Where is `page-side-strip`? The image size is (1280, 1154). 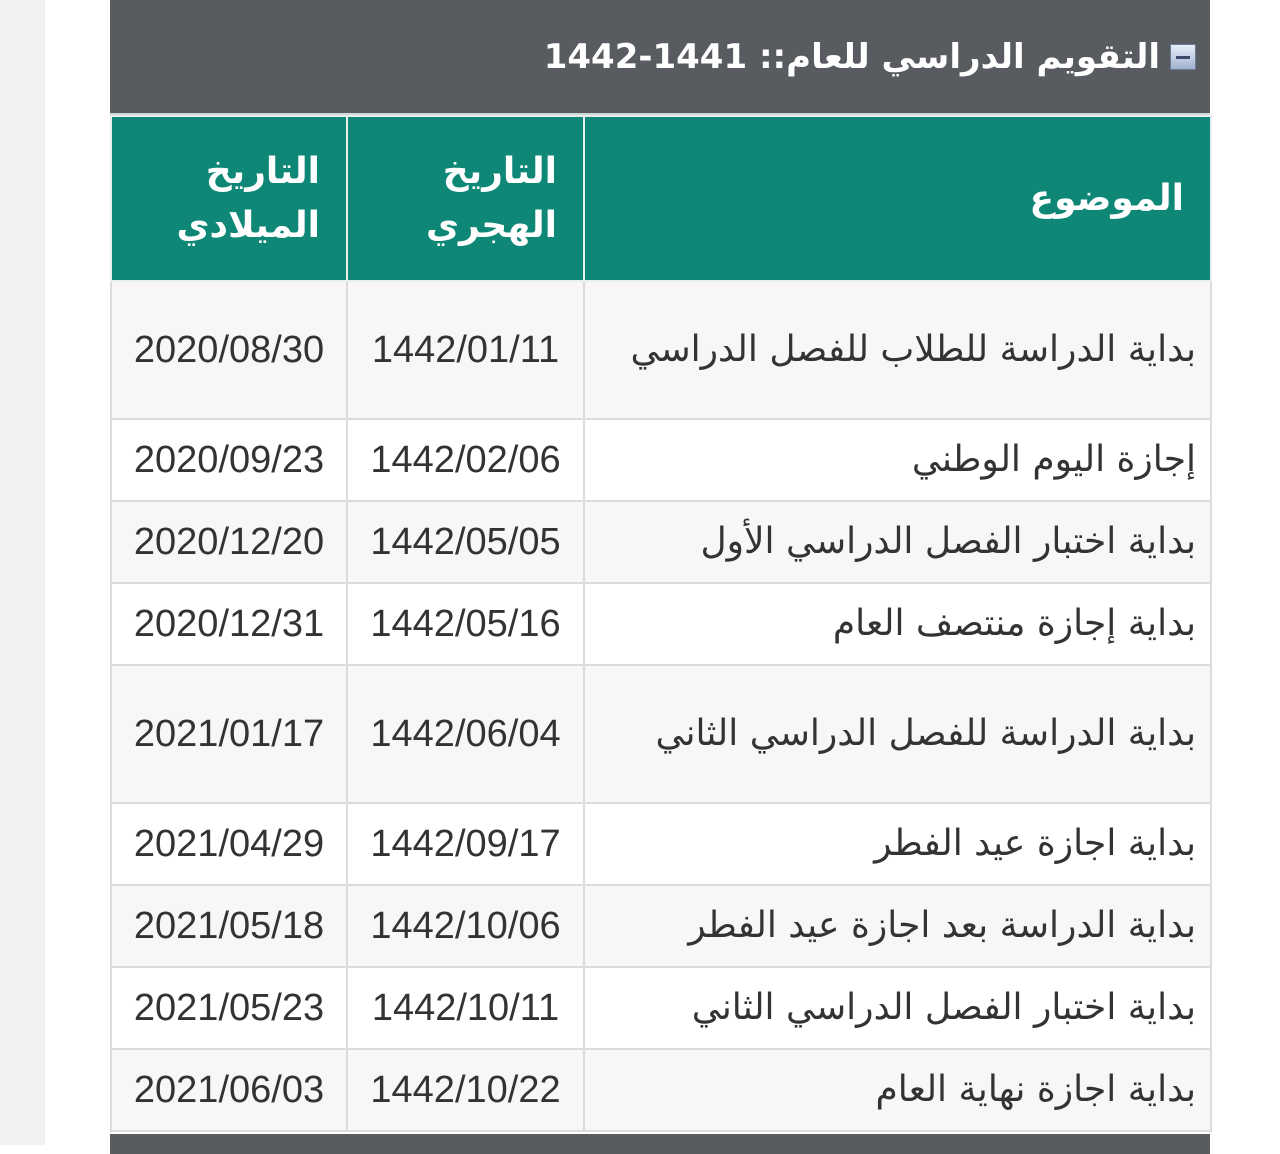
page-side-strip is located at coordinates (22, 572).